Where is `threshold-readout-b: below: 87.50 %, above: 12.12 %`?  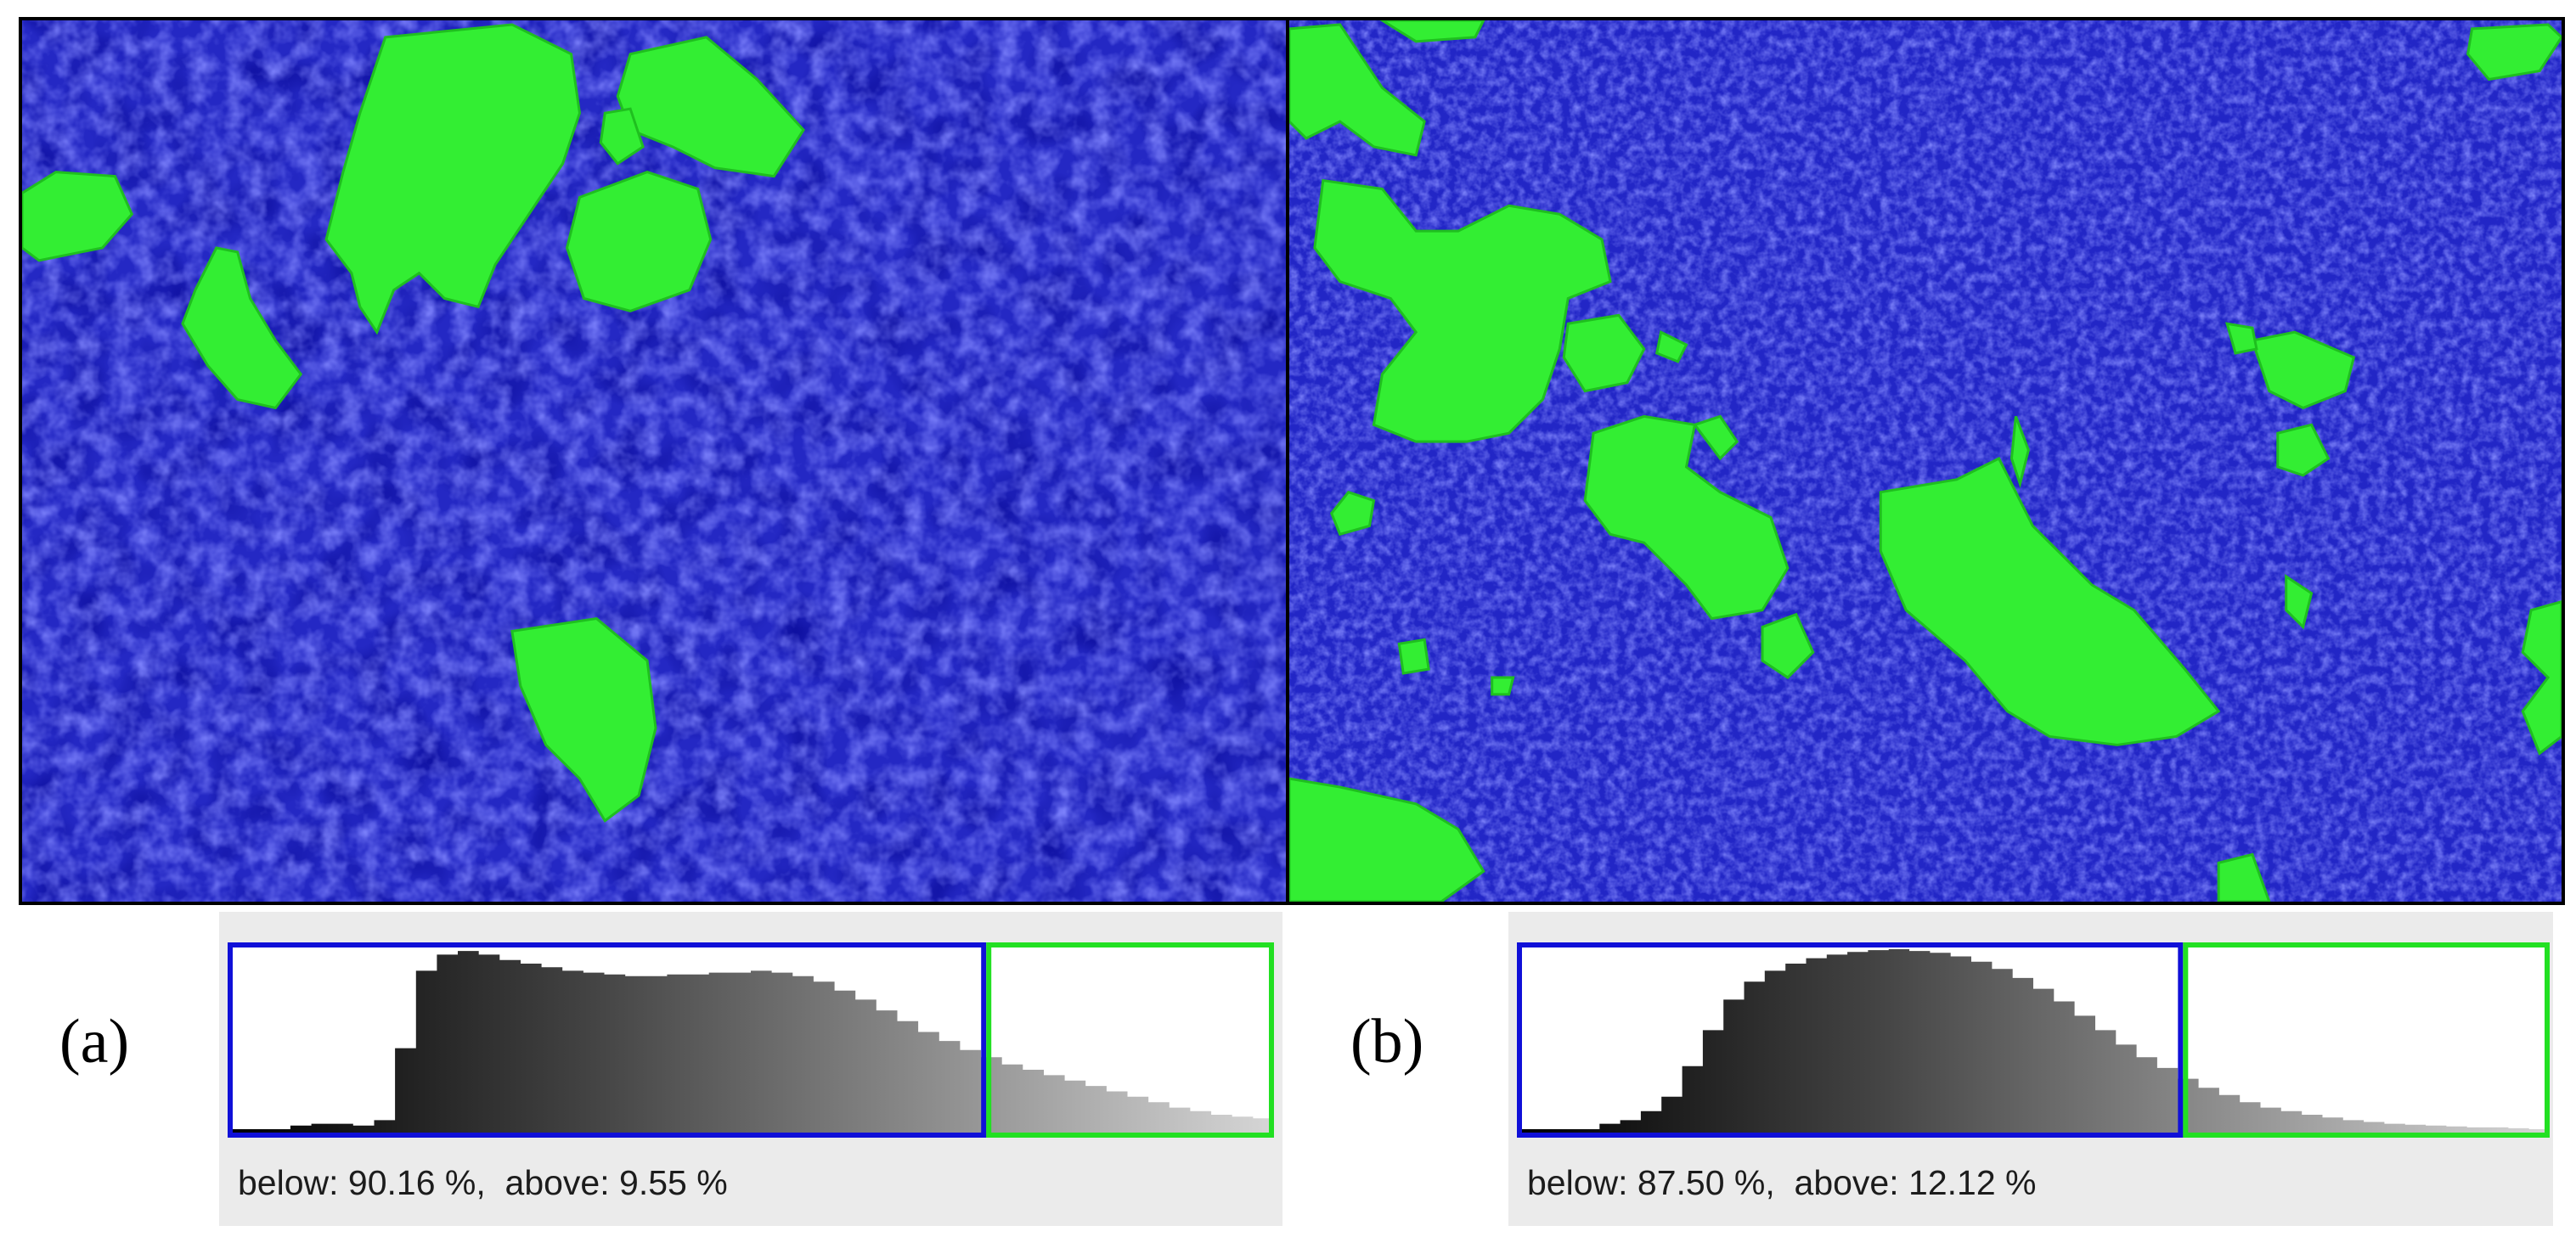 threshold-readout-b: below: 87.50 %, above: 12.12 % is located at coordinates (1782, 1182).